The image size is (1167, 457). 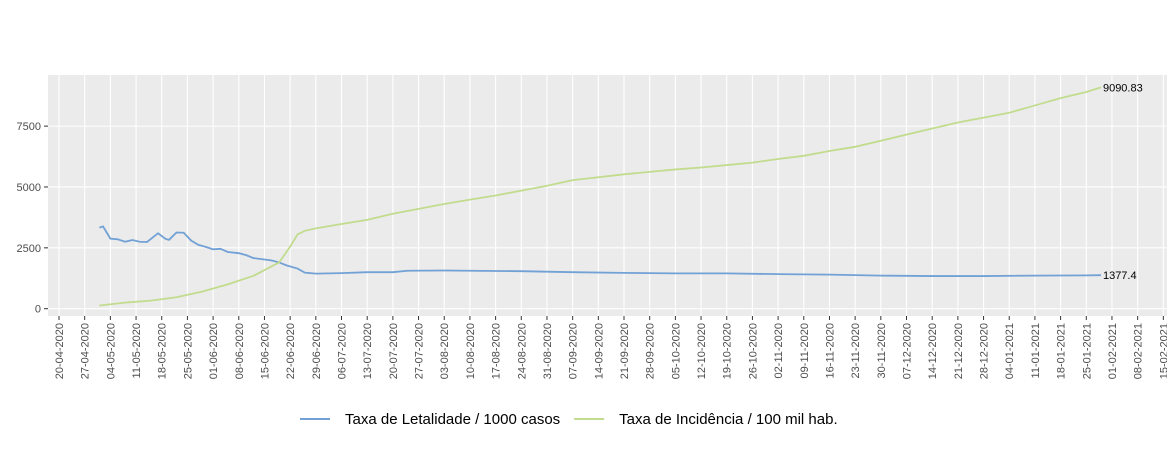 What do you see at coordinates (574, 351) in the screenshot?
I see `x-tick-label: 07-09-2020` at bounding box center [574, 351].